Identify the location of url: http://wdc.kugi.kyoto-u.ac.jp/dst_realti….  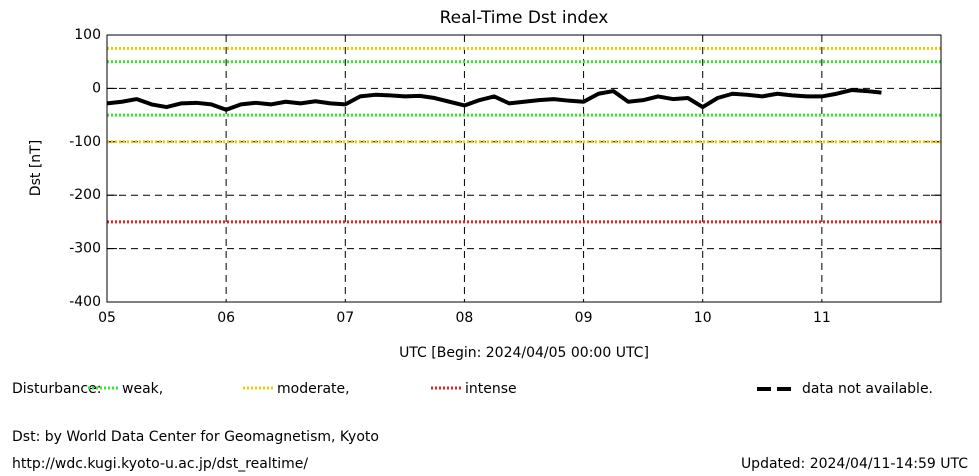
(160, 464).